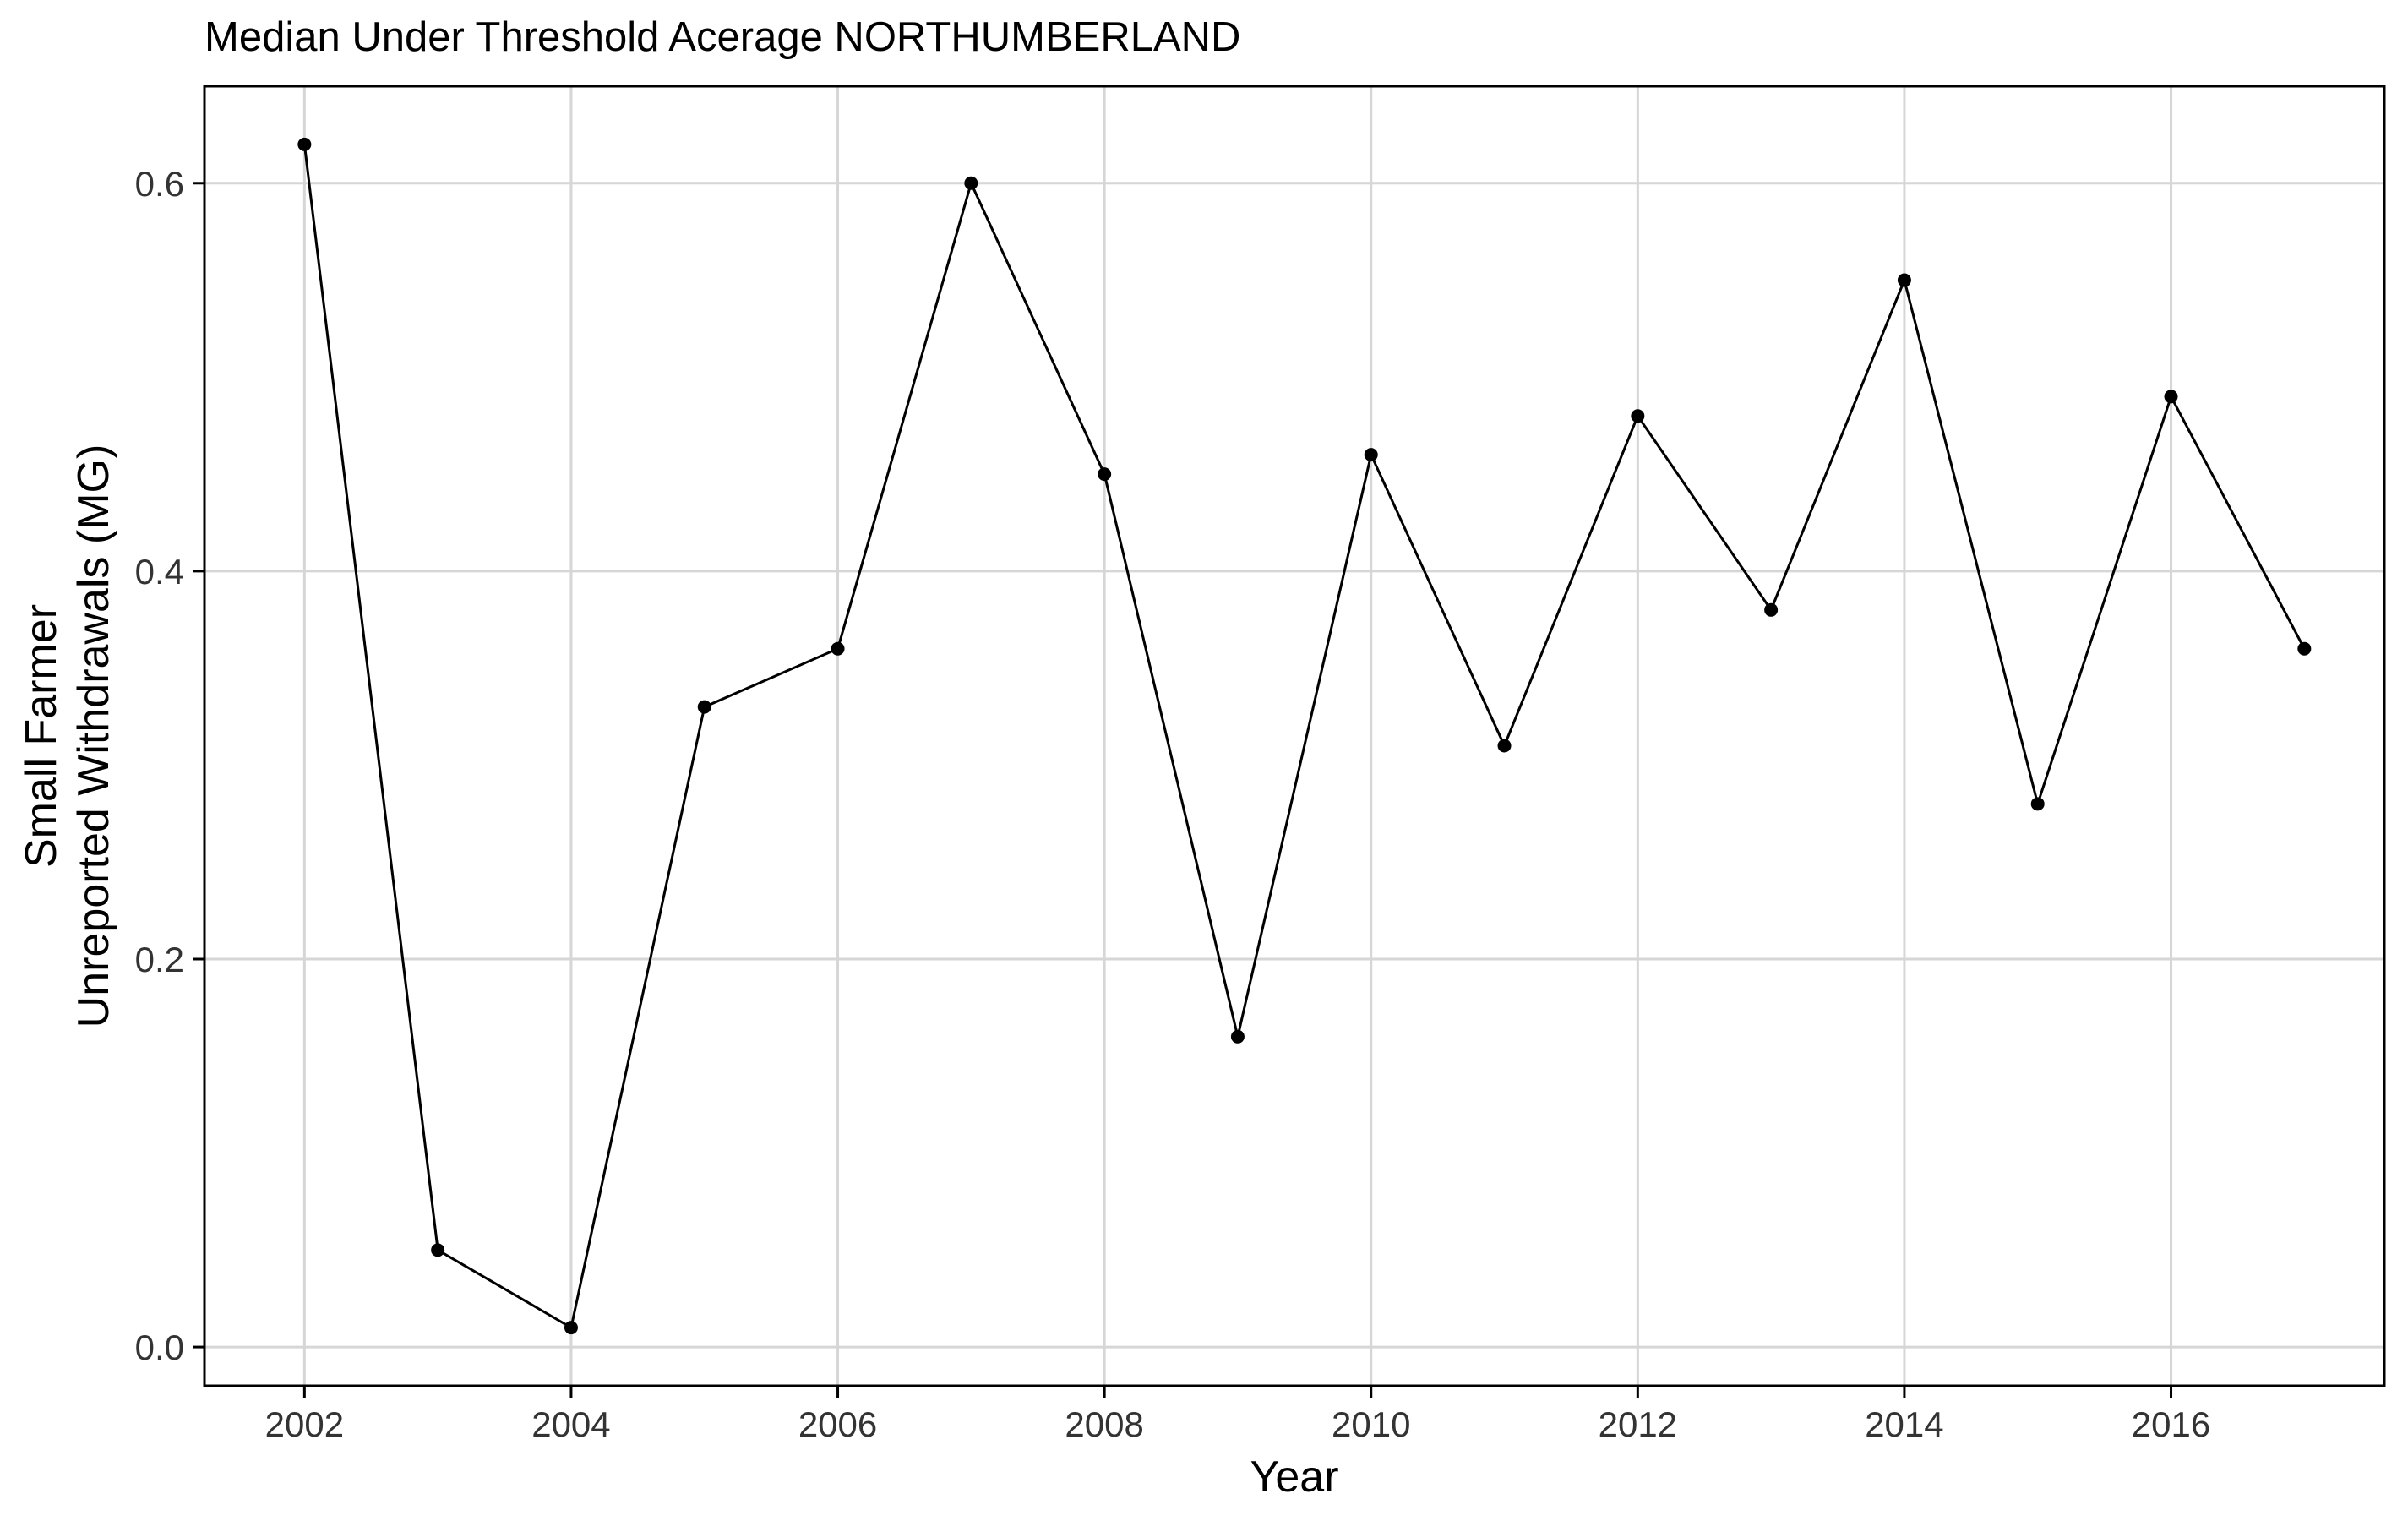 Image resolution: width=2408 pixels, height=1521 pixels. I want to click on x-tick-label: 2010, so click(1371, 1424).